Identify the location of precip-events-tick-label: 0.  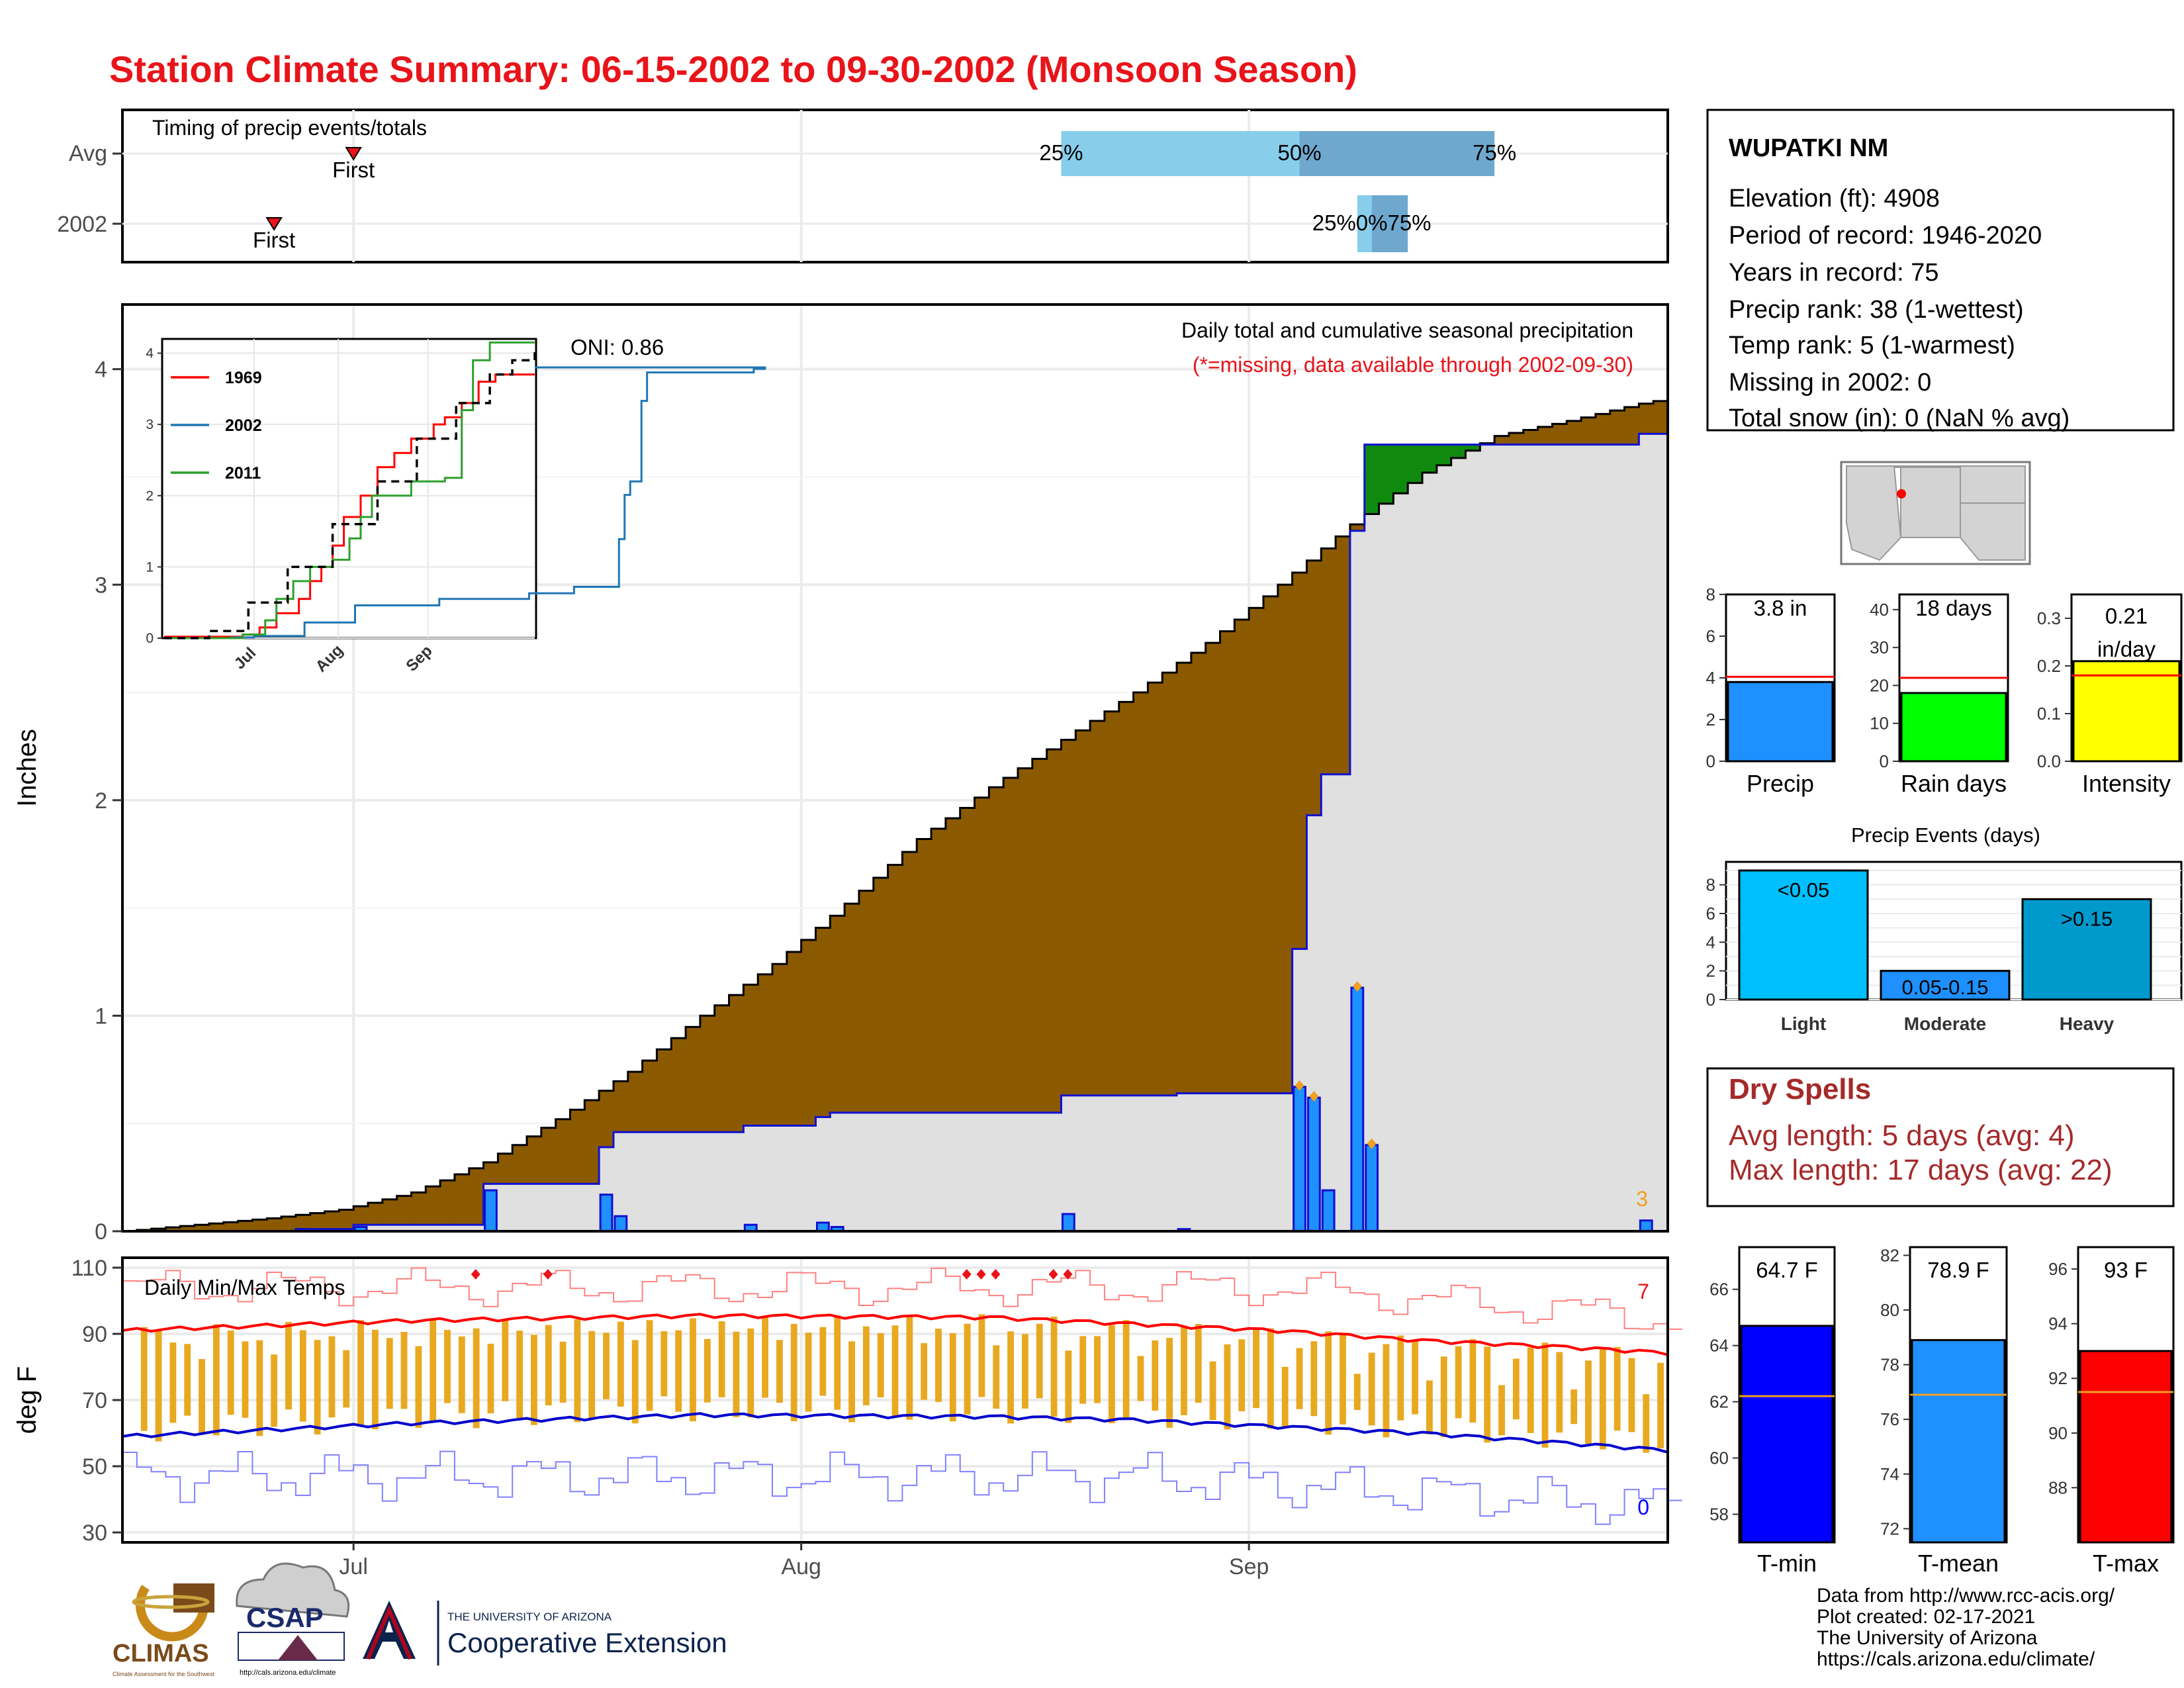
(1710, 999).